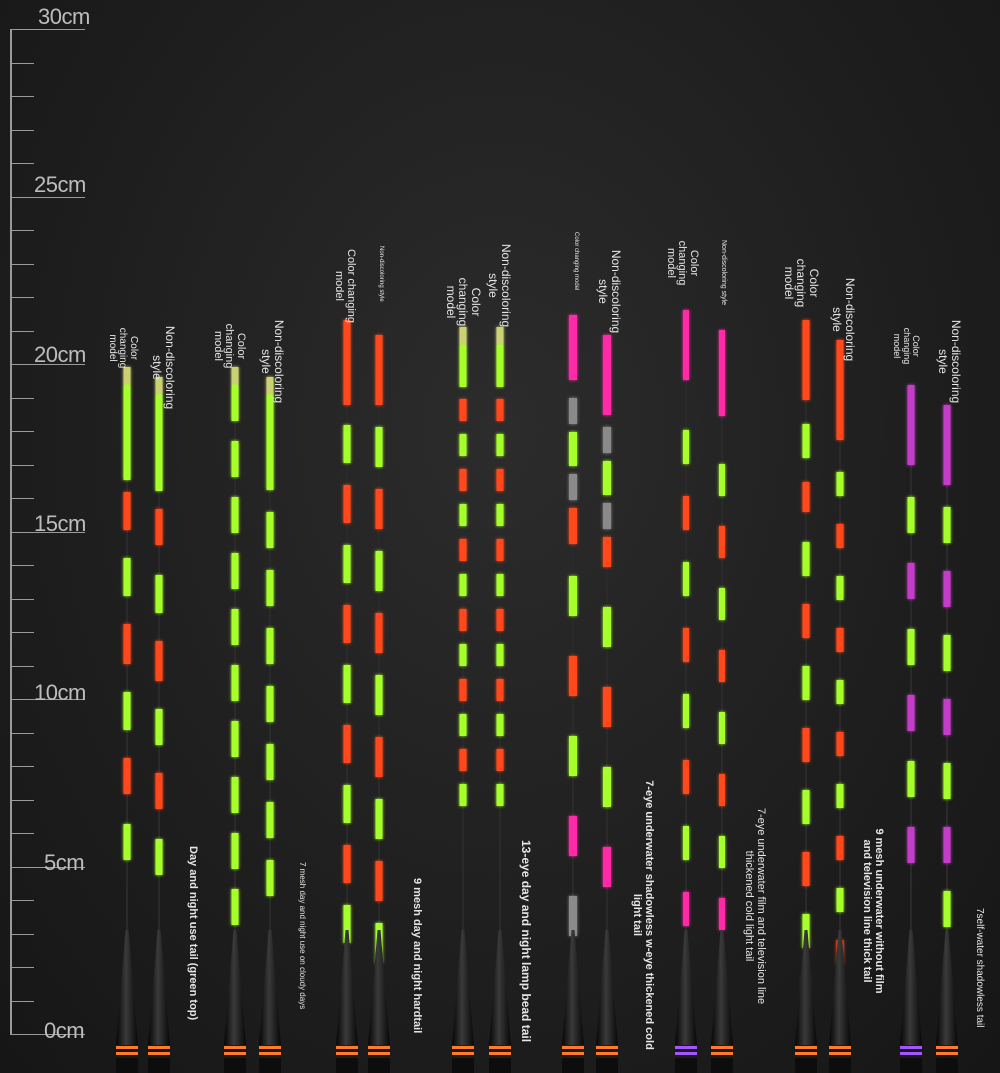  What do you see at coordinates (609, 291) in the screenshot?
I see `label-non-discoloring-g5: Non-discoloring style` at bounding box center [609, 291].